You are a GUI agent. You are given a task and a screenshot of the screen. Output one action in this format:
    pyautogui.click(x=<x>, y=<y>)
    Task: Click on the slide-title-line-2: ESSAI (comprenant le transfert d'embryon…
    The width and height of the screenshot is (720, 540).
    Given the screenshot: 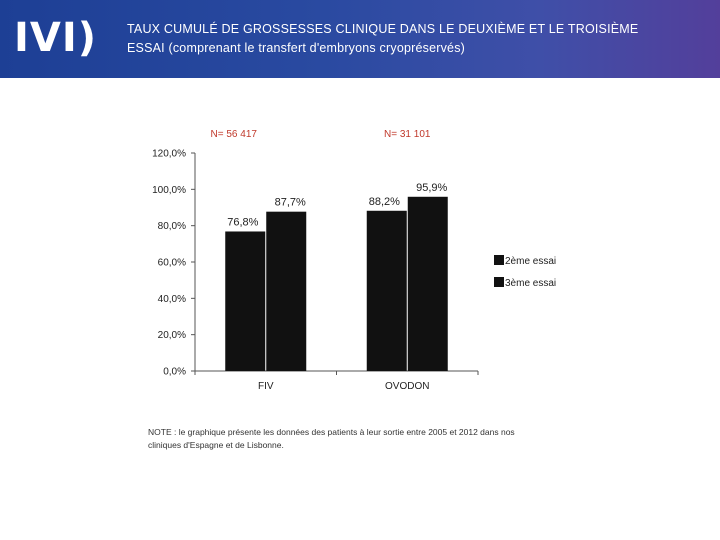 What is the action you would take?
    pyautogui.click(x=296, y=48)
    